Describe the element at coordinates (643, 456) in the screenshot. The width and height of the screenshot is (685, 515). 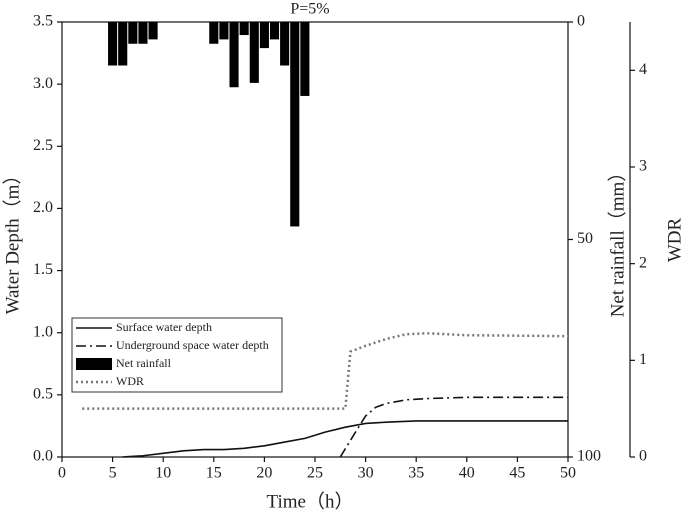
I see `y3-tick-label: 0` at that location.